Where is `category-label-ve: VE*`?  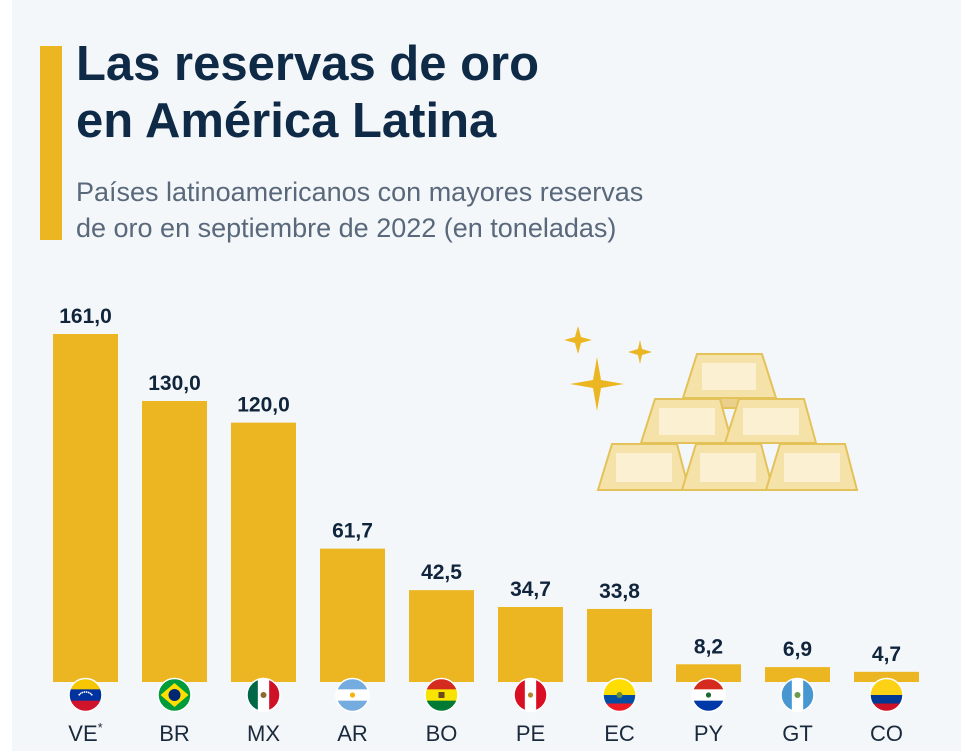 category-label-ve: VE* is located at coordinates (85, 733).